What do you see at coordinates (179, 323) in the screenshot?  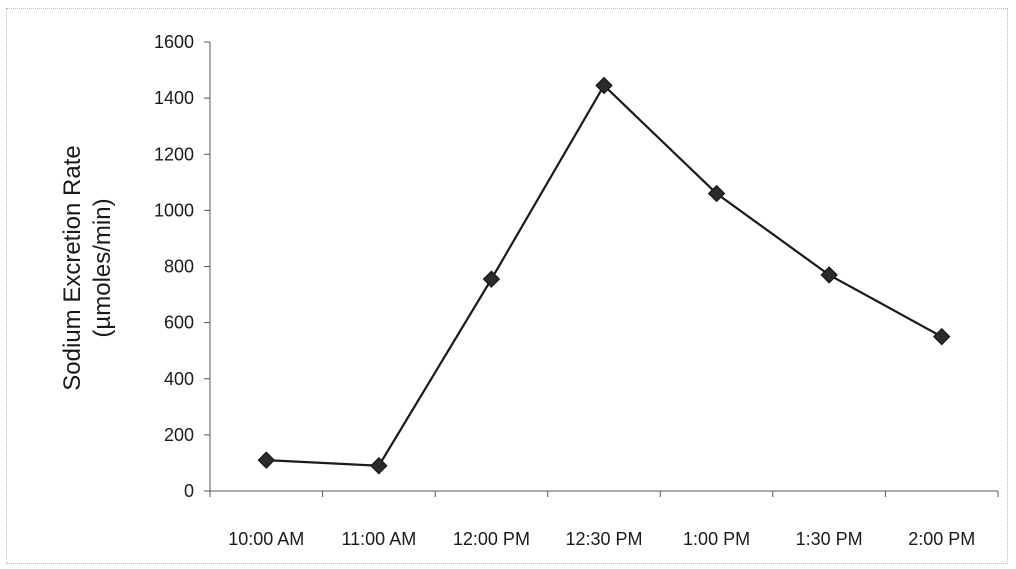 I see `y-tick-label: 600` at bounding box center [179, 323].